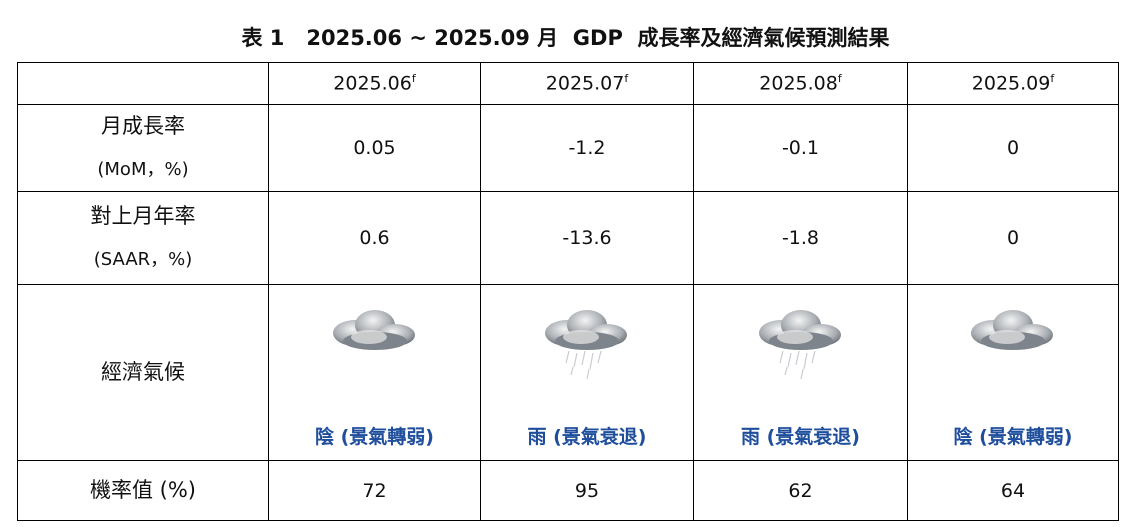  What do you see at coordinates (800, 148) in the screenshot?
I see `cell: -0.1` at bounding box center [800, 148].